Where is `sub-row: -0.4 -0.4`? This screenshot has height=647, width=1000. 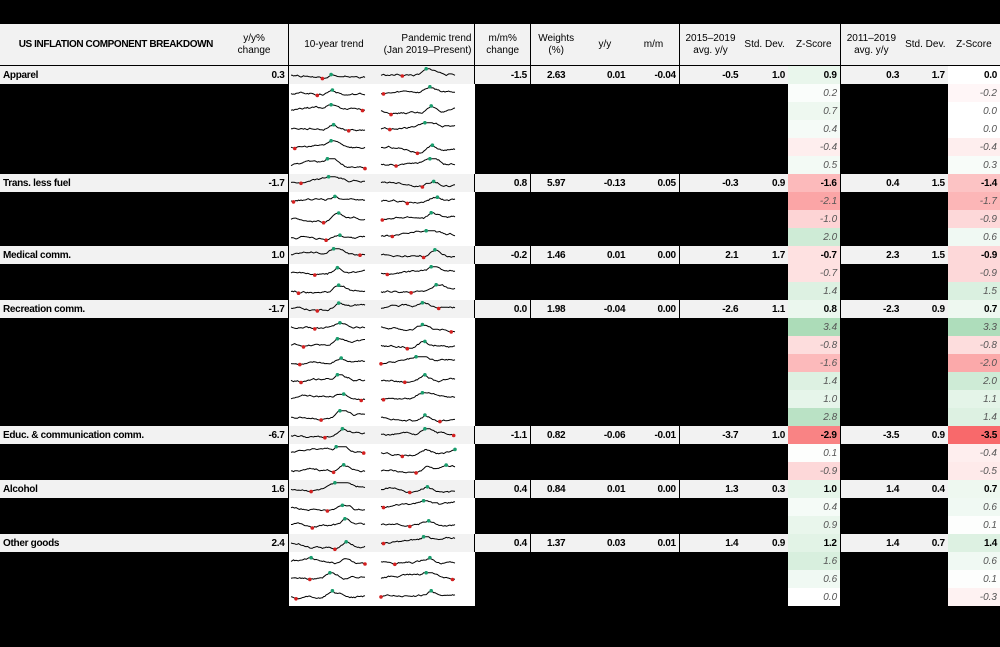
sub-row: -0.4 -0.4 is located at coordinates (500, 147).